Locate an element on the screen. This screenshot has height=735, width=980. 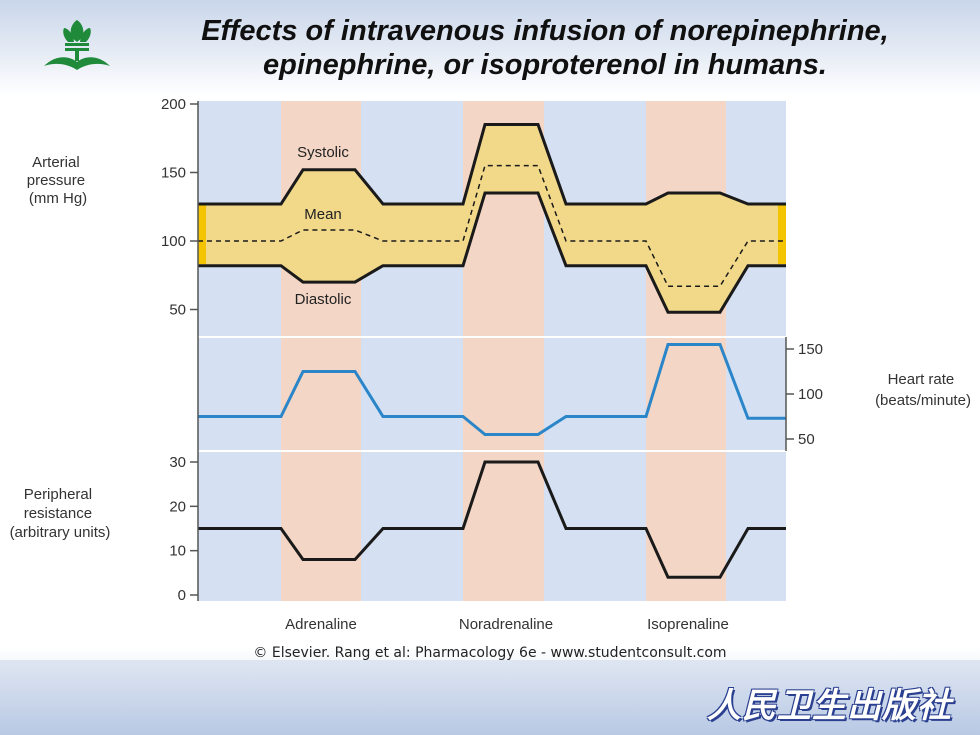
resistance-ylabel: Peripheral resistance (arbitrary units) is located at coordinates (60, 513).